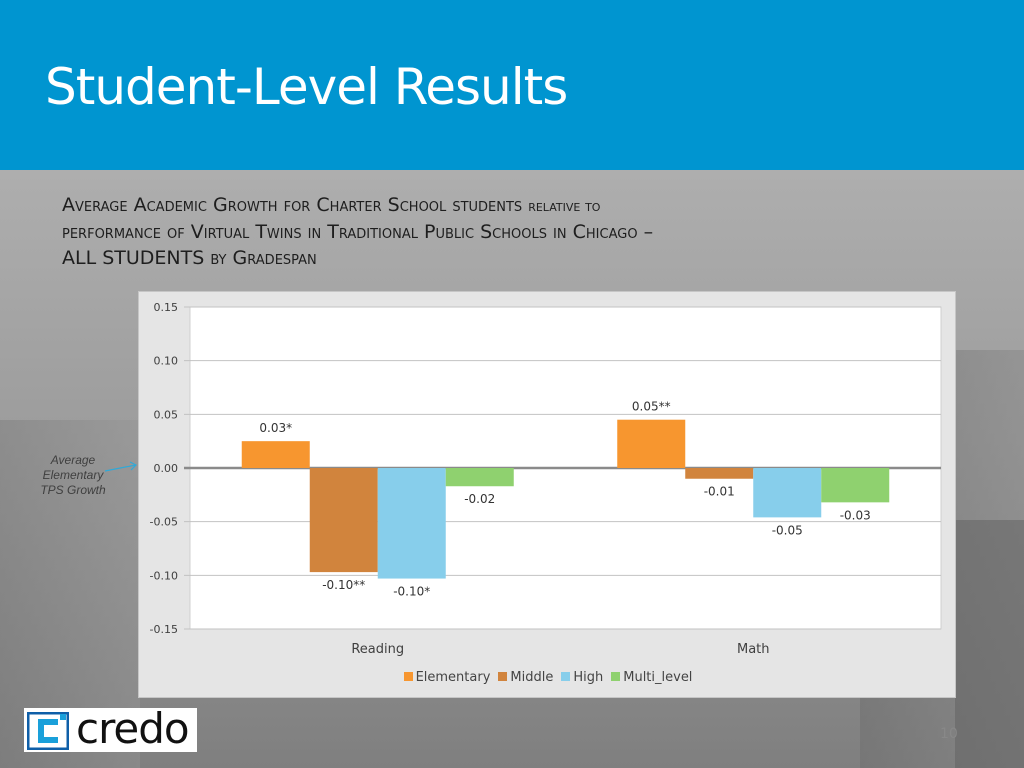 The width and height of the screenshot is (1024, 768). Describe the element at coordinates (166, 361) in the screenshot. I see `y-tick-label: 0.10` at that location.